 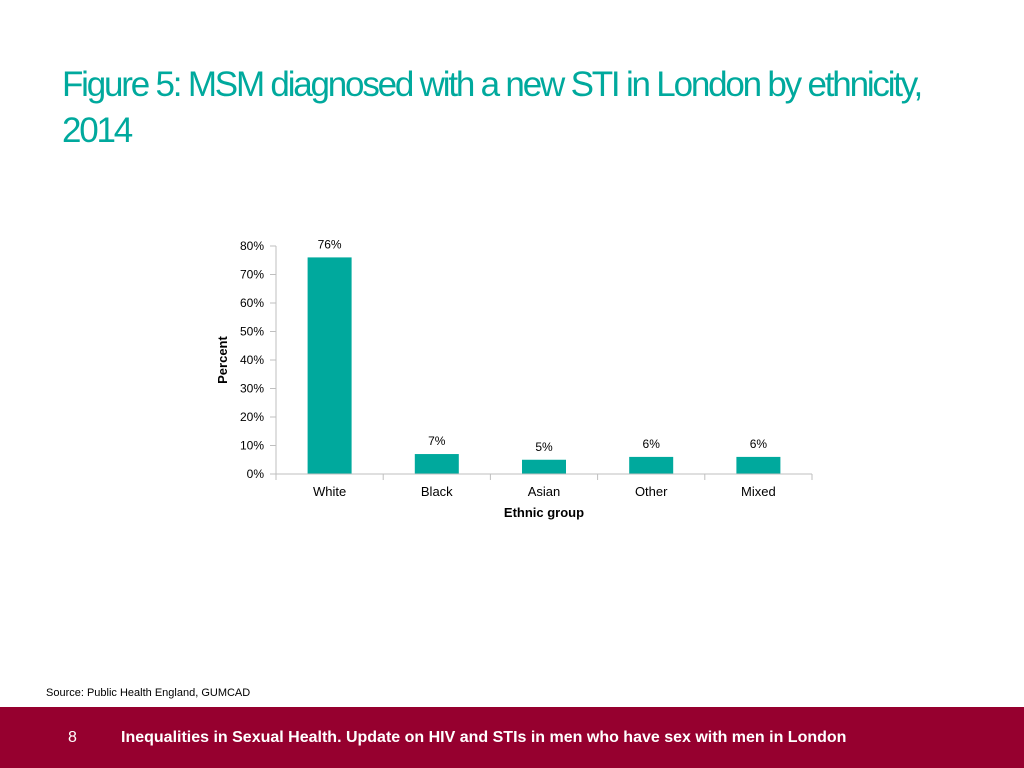 I want to click on x-axis-title: Ethnic group, so click(x=544, y=512).